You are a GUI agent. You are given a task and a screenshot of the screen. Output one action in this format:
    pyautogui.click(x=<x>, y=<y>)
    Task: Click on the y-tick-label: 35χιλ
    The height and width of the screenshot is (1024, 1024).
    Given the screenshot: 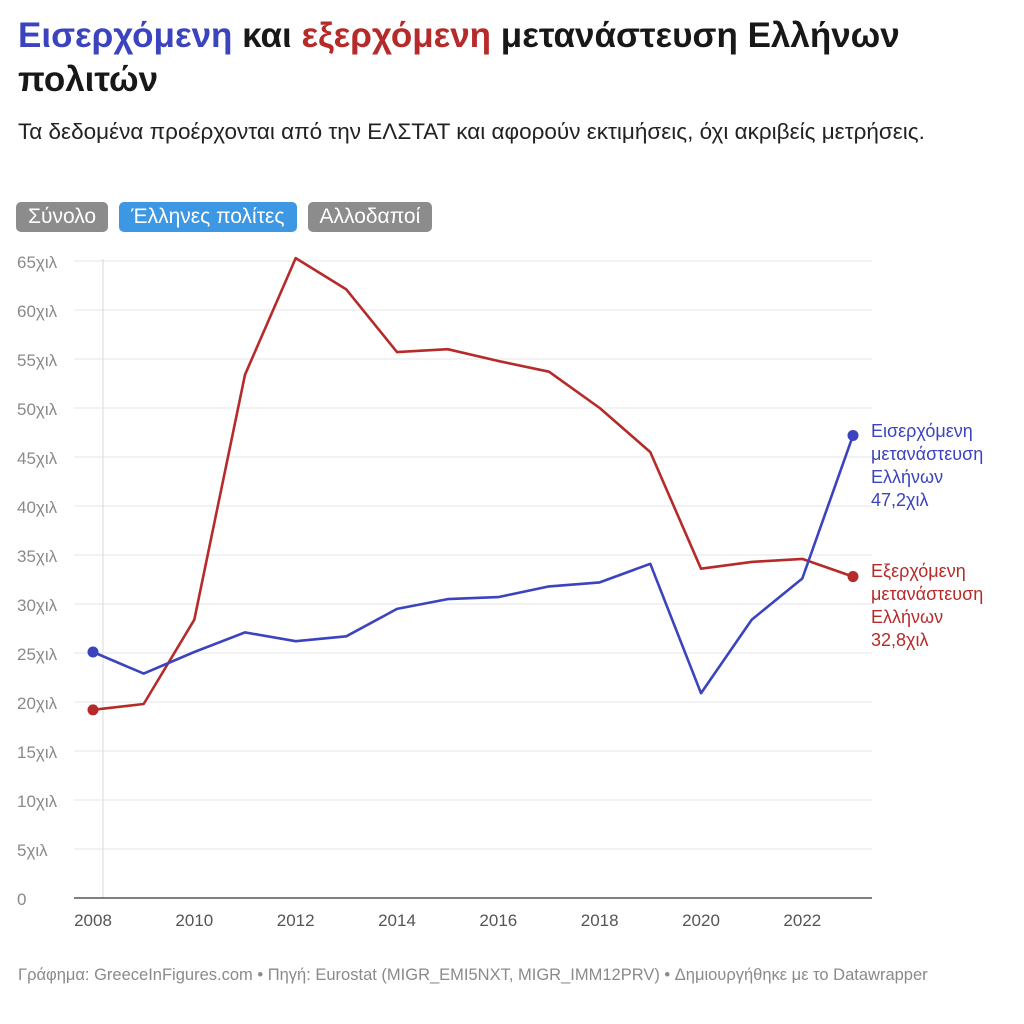 What is the action you would take?
    pyautogui.click(x=37, y=556)
    